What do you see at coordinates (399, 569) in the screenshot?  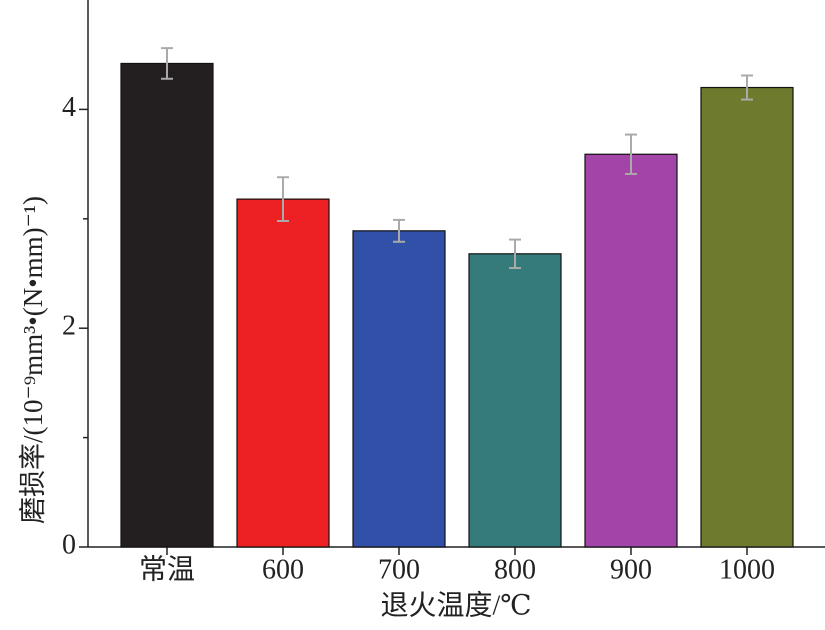 I see `x-tick-label: 700` at bounding box center [399, 569].